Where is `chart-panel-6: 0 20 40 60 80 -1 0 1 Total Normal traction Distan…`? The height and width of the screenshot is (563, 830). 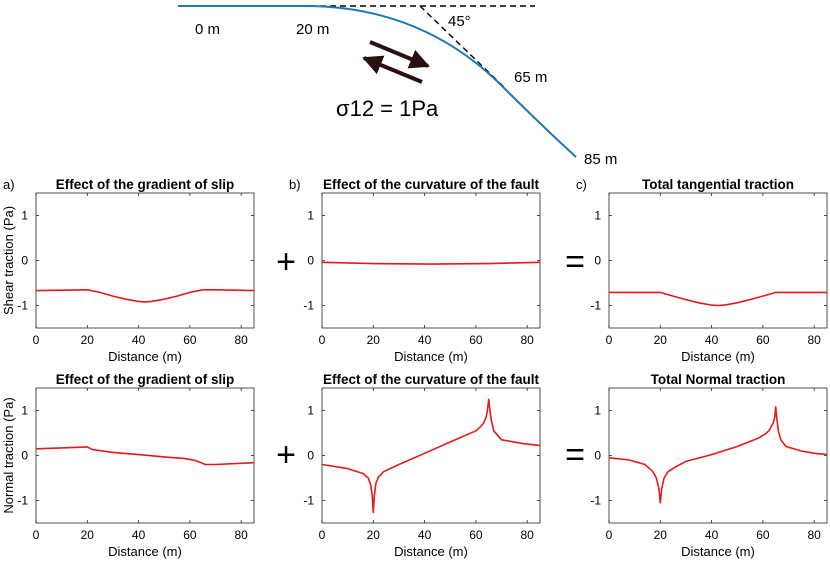 chart-panel-6: 0 20 40 60 80 -1 0 1 Total Normal traction Distan… is located at coordinates (709, 465).